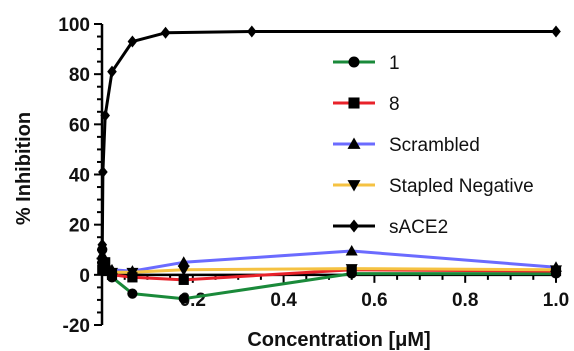 This screenshot has width=574, height=351. Describe the element at coordinates (79, 226) in the screenshot. I see `y-tick-label: 20` at that location.